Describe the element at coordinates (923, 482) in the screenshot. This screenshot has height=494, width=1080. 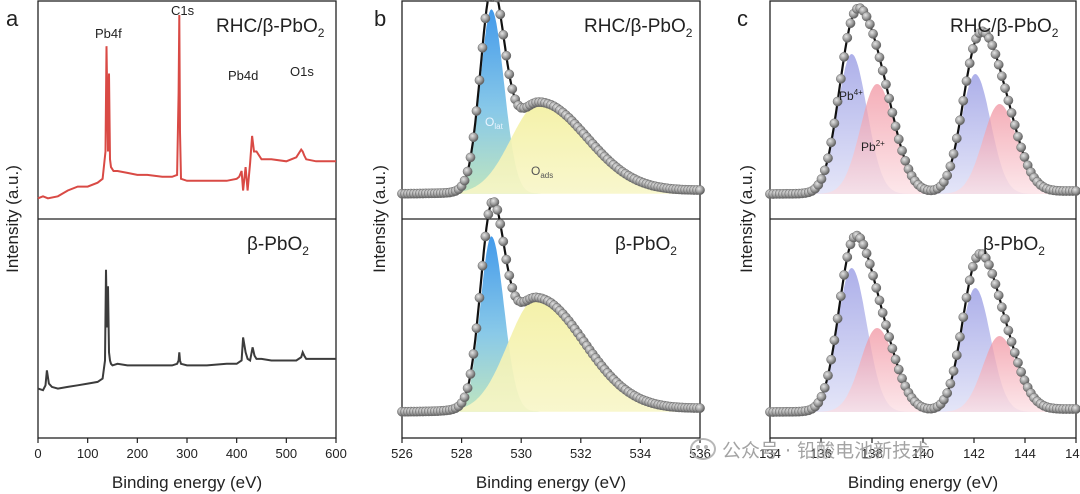
I see `panel-c-xlabel: Binding energy (eV)` at that location.